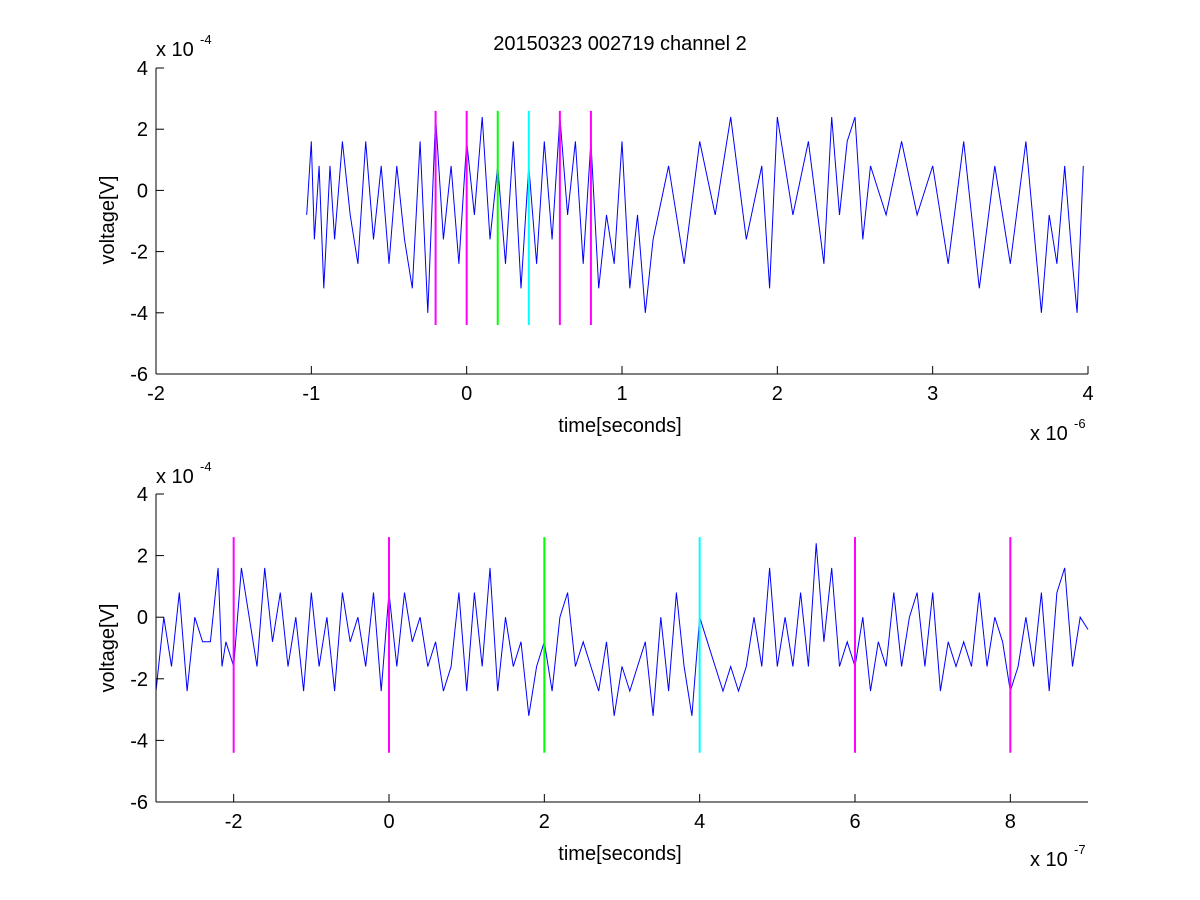  I want to click on top-y-exponent: -4, so click(206, 39).